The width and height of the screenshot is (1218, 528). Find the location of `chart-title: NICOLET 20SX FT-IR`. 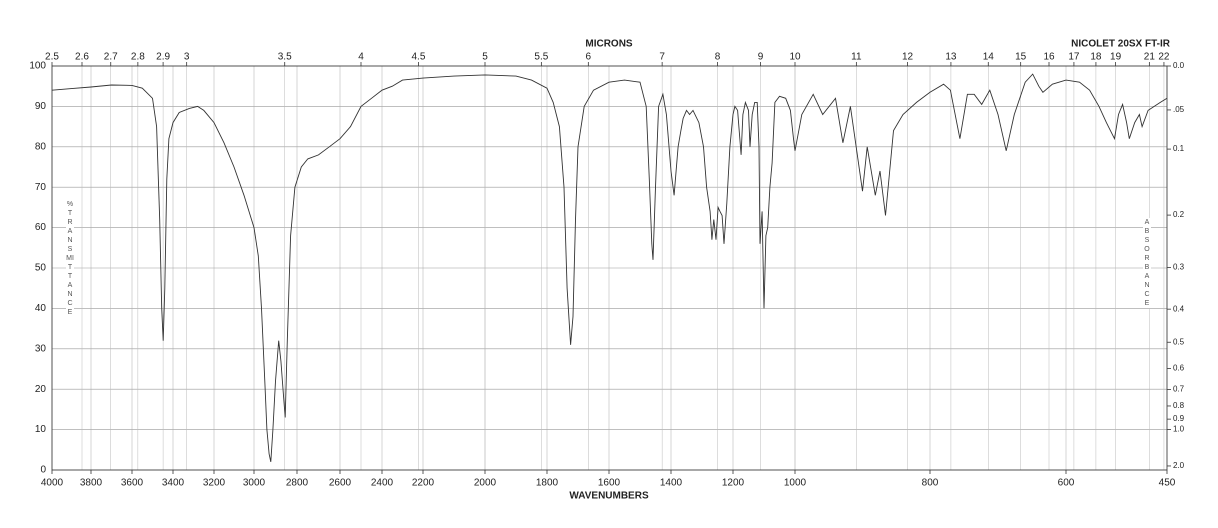

chart-title: NICOLET 20SX FT-IR is located at coordinates (1121, 44).